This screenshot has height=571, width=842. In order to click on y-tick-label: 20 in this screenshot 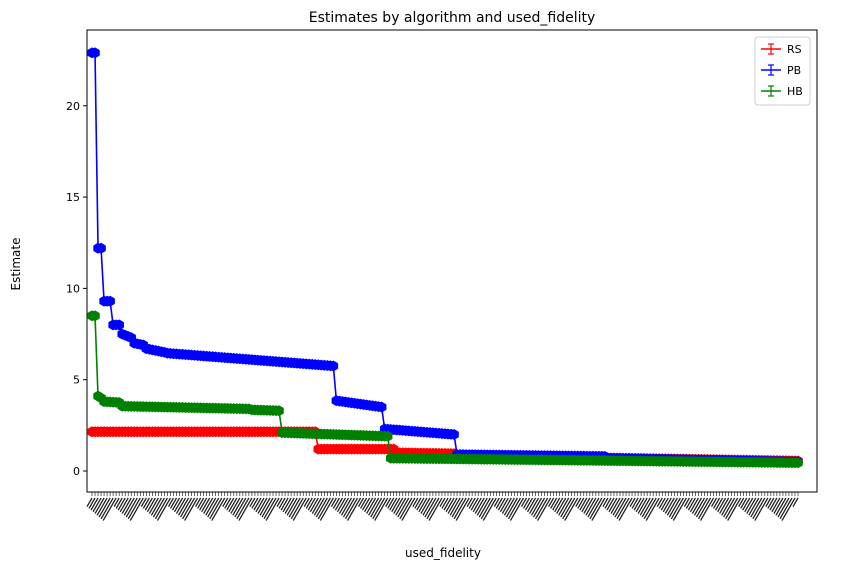, I will do `click(73, 106)`.